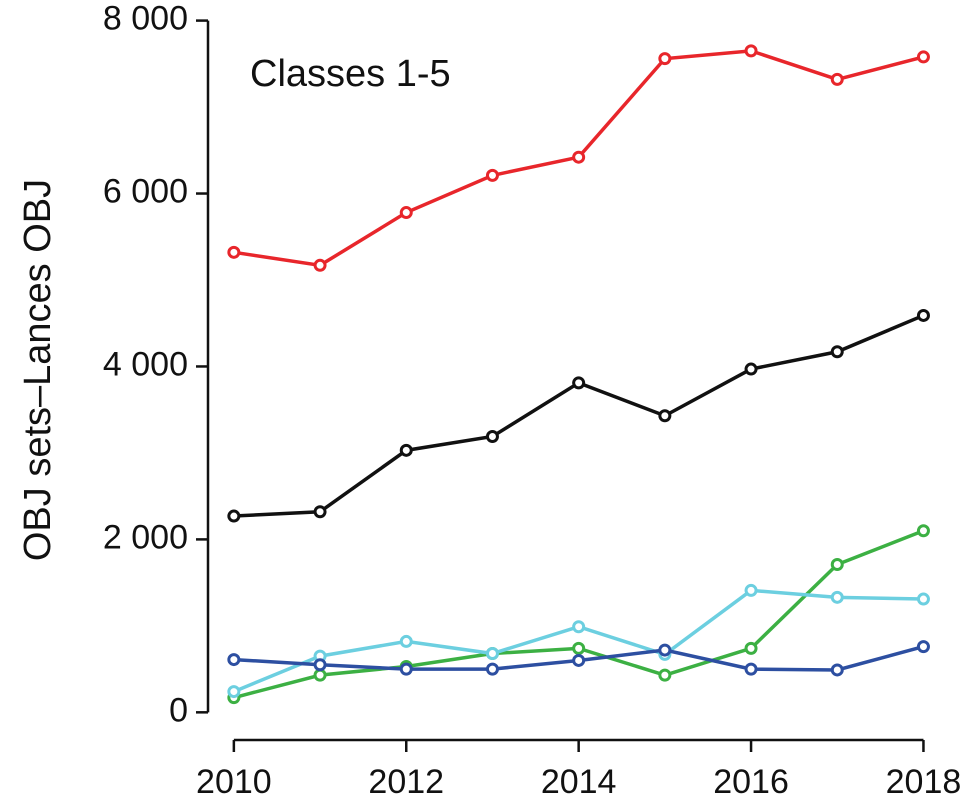 The width and height of the screenshot is (976, 810). What do you see at coordinates (145, 19) in the screenshot?
I see `y-tick-label: 8 000` at bounding box center [145, 19].